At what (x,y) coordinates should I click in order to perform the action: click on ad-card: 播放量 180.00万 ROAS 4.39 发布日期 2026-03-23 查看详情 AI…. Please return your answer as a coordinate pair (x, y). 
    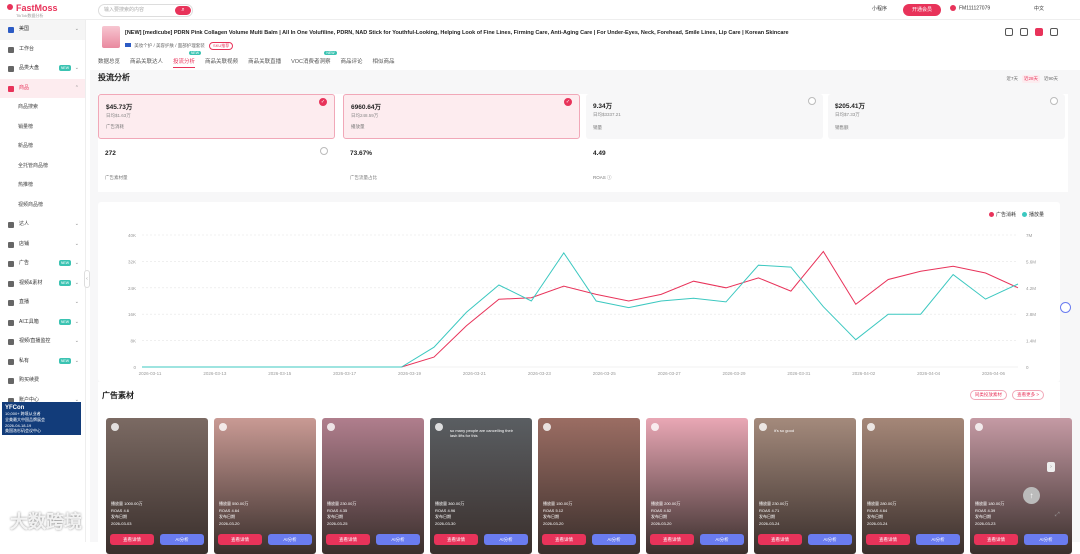
    Looking at the image, I should click on (1021, 486).